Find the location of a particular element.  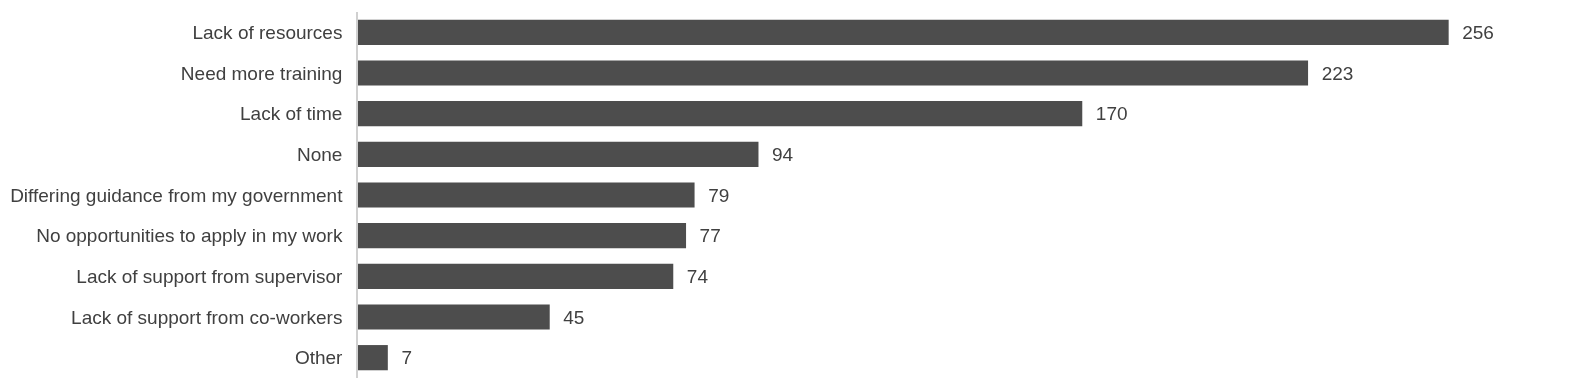

data-label: 223 is located at coordinates (1332, 73).